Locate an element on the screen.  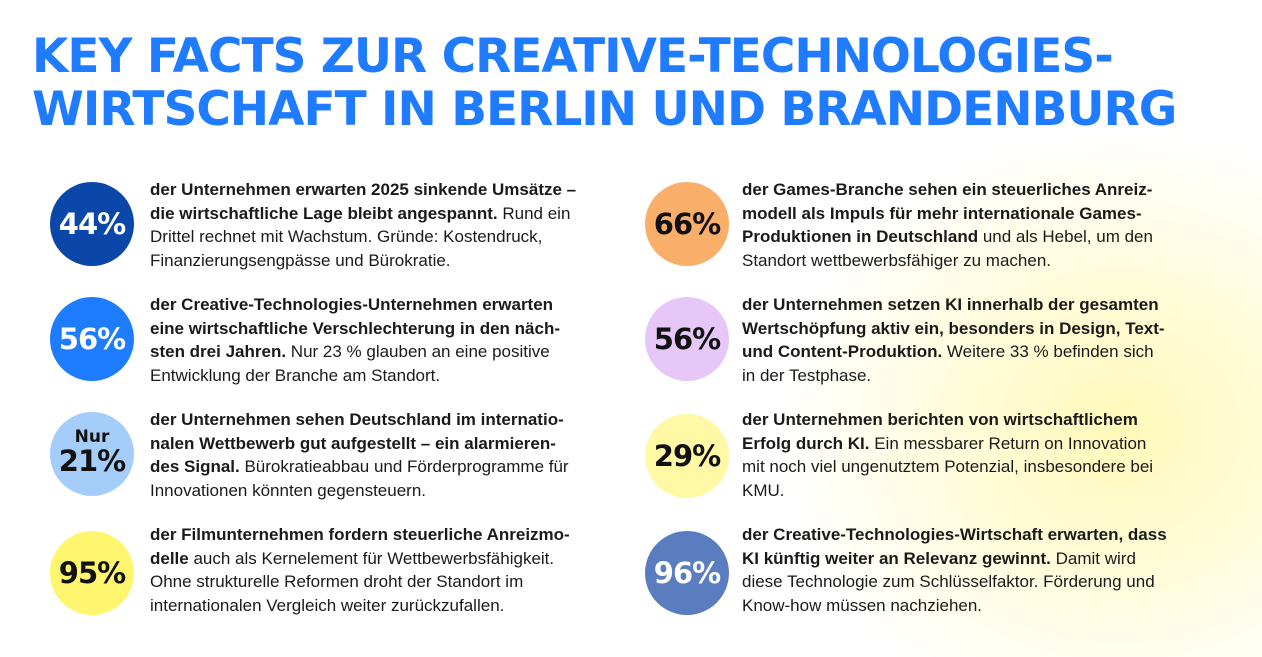
regular-text: Finanzierungsengpässe und Bürokratie. is located at coordinates (300, 260).